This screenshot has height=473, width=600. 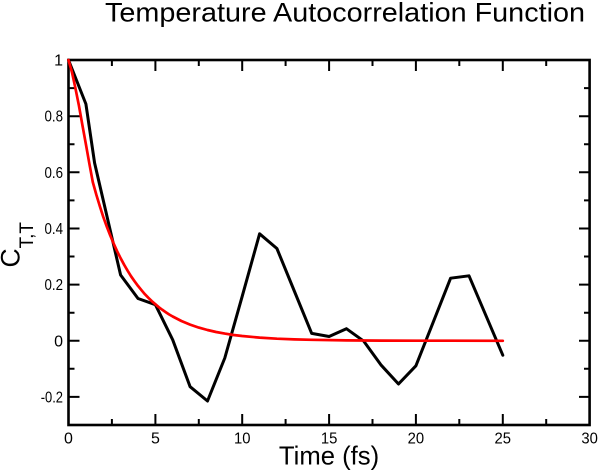 I want to click on svg-text: 0.4, so click(x=54, y=229).